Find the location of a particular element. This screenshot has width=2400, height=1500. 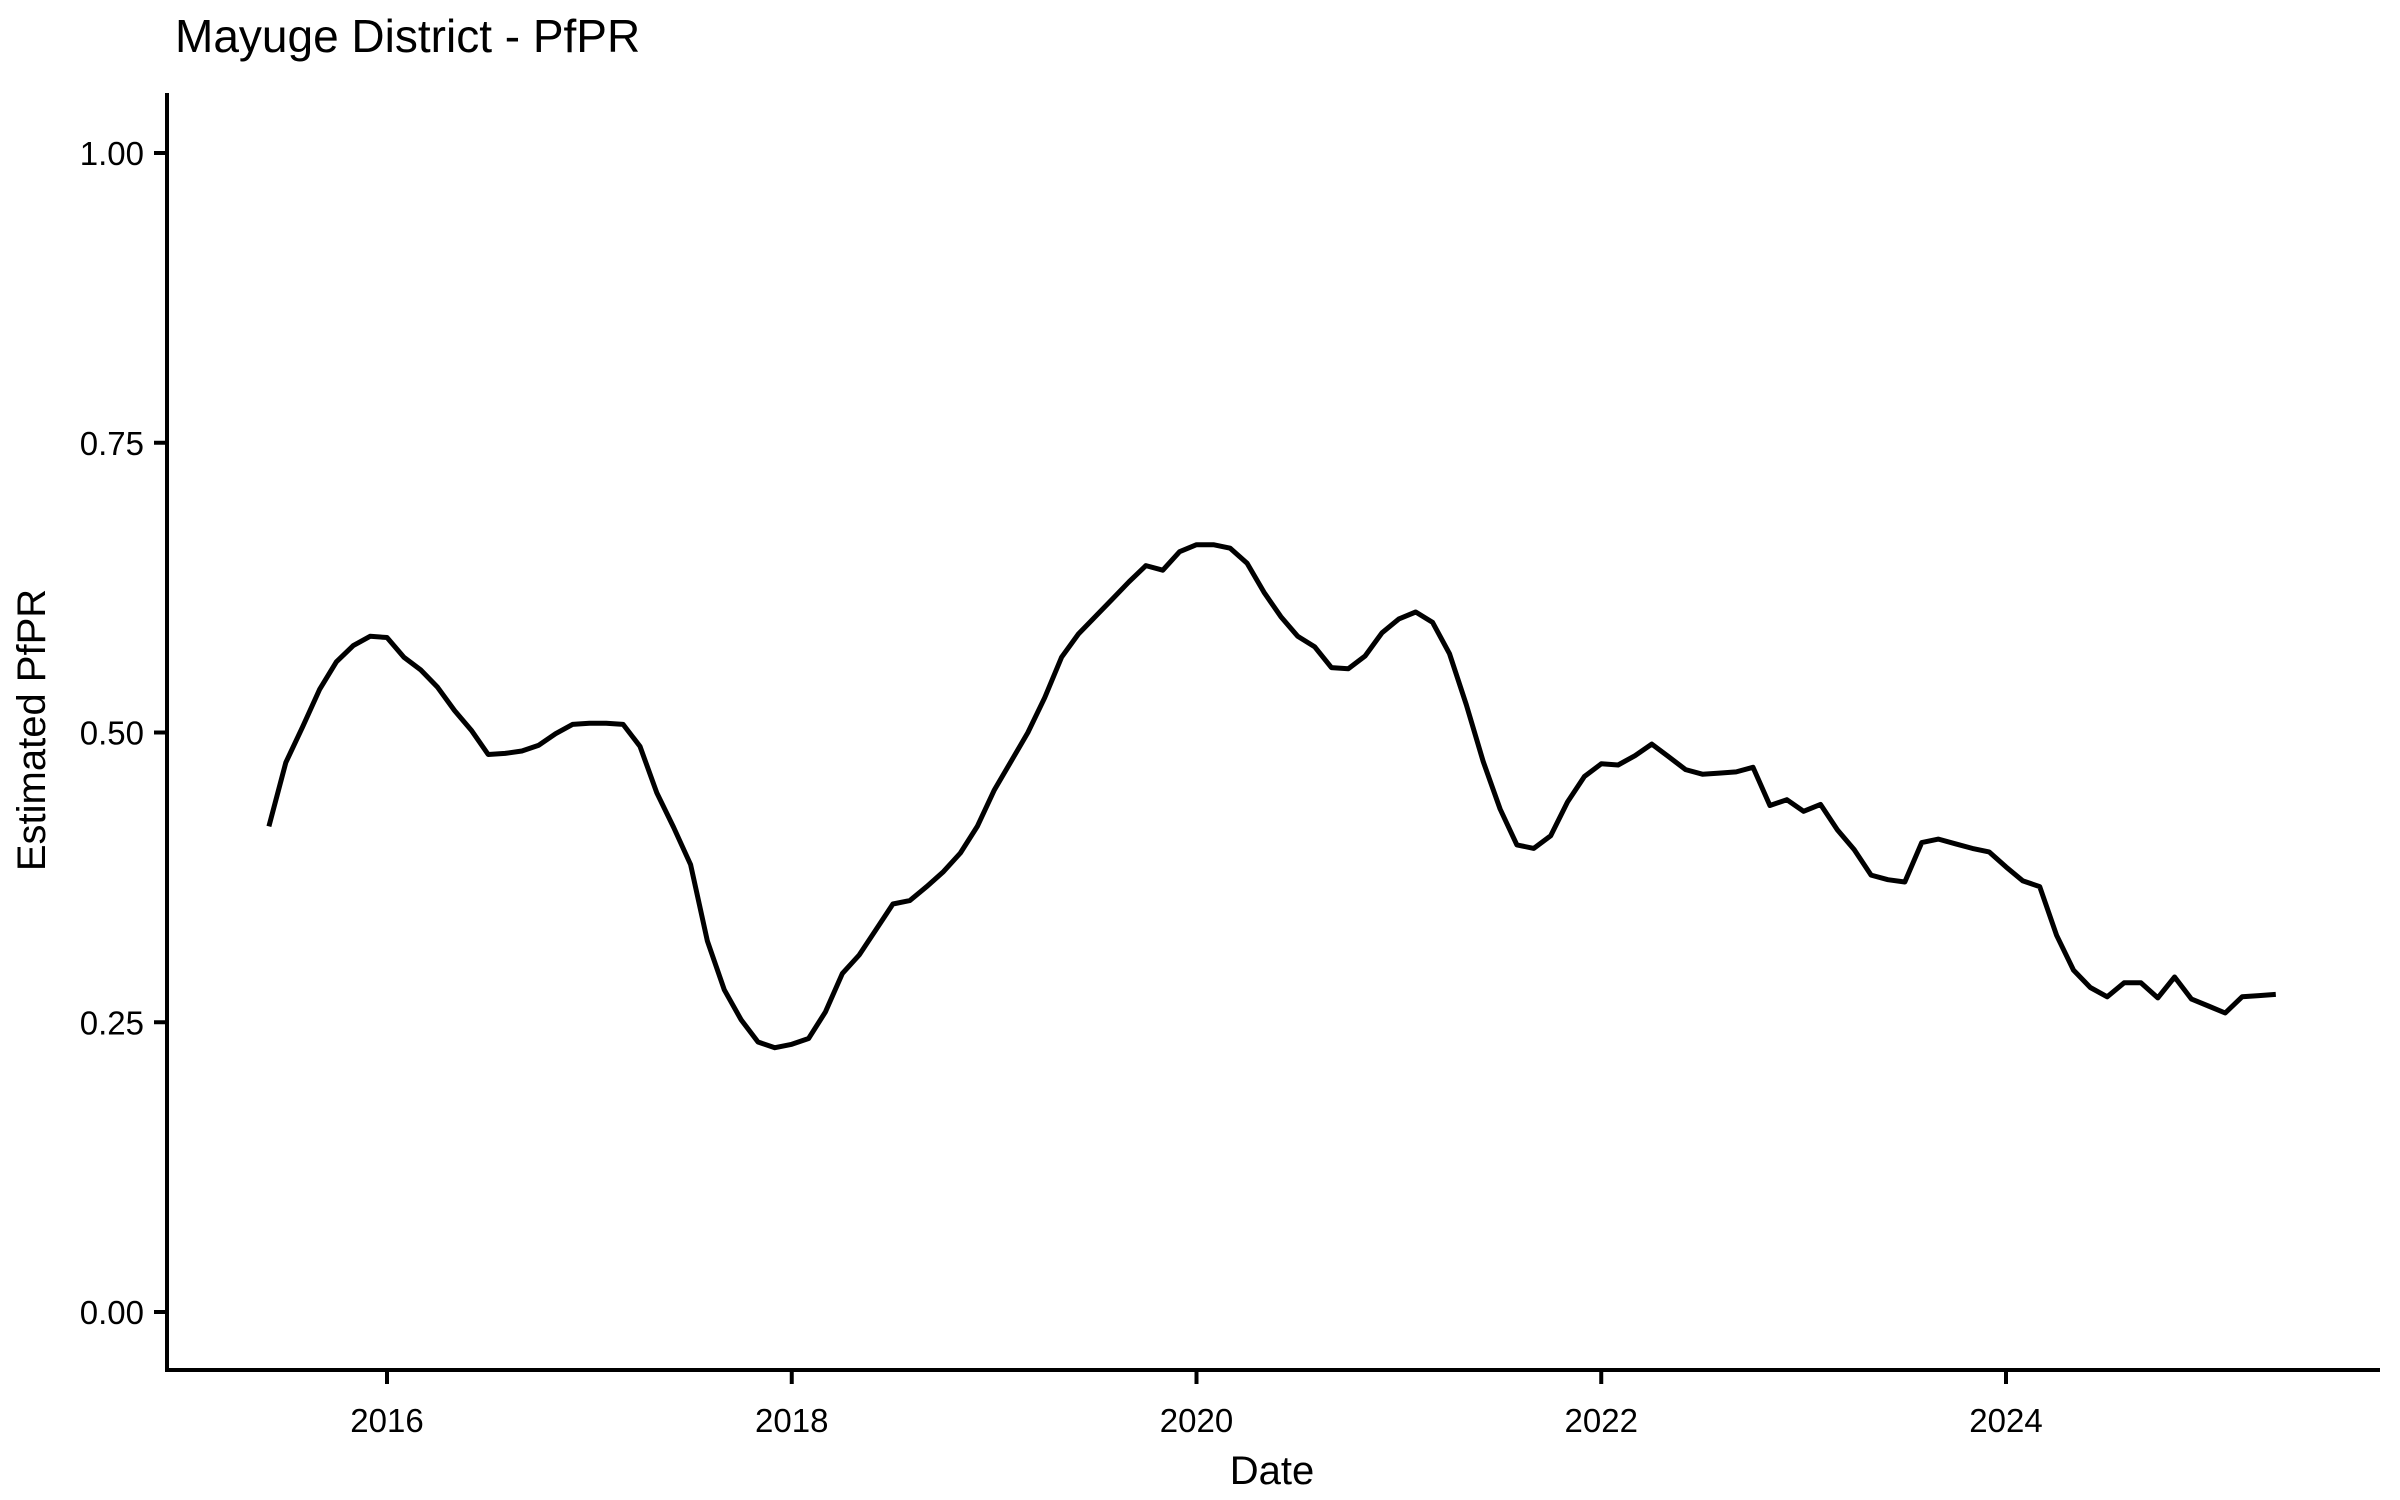

x-tick-label: 2022 is located at coordinates (1601, 1420).